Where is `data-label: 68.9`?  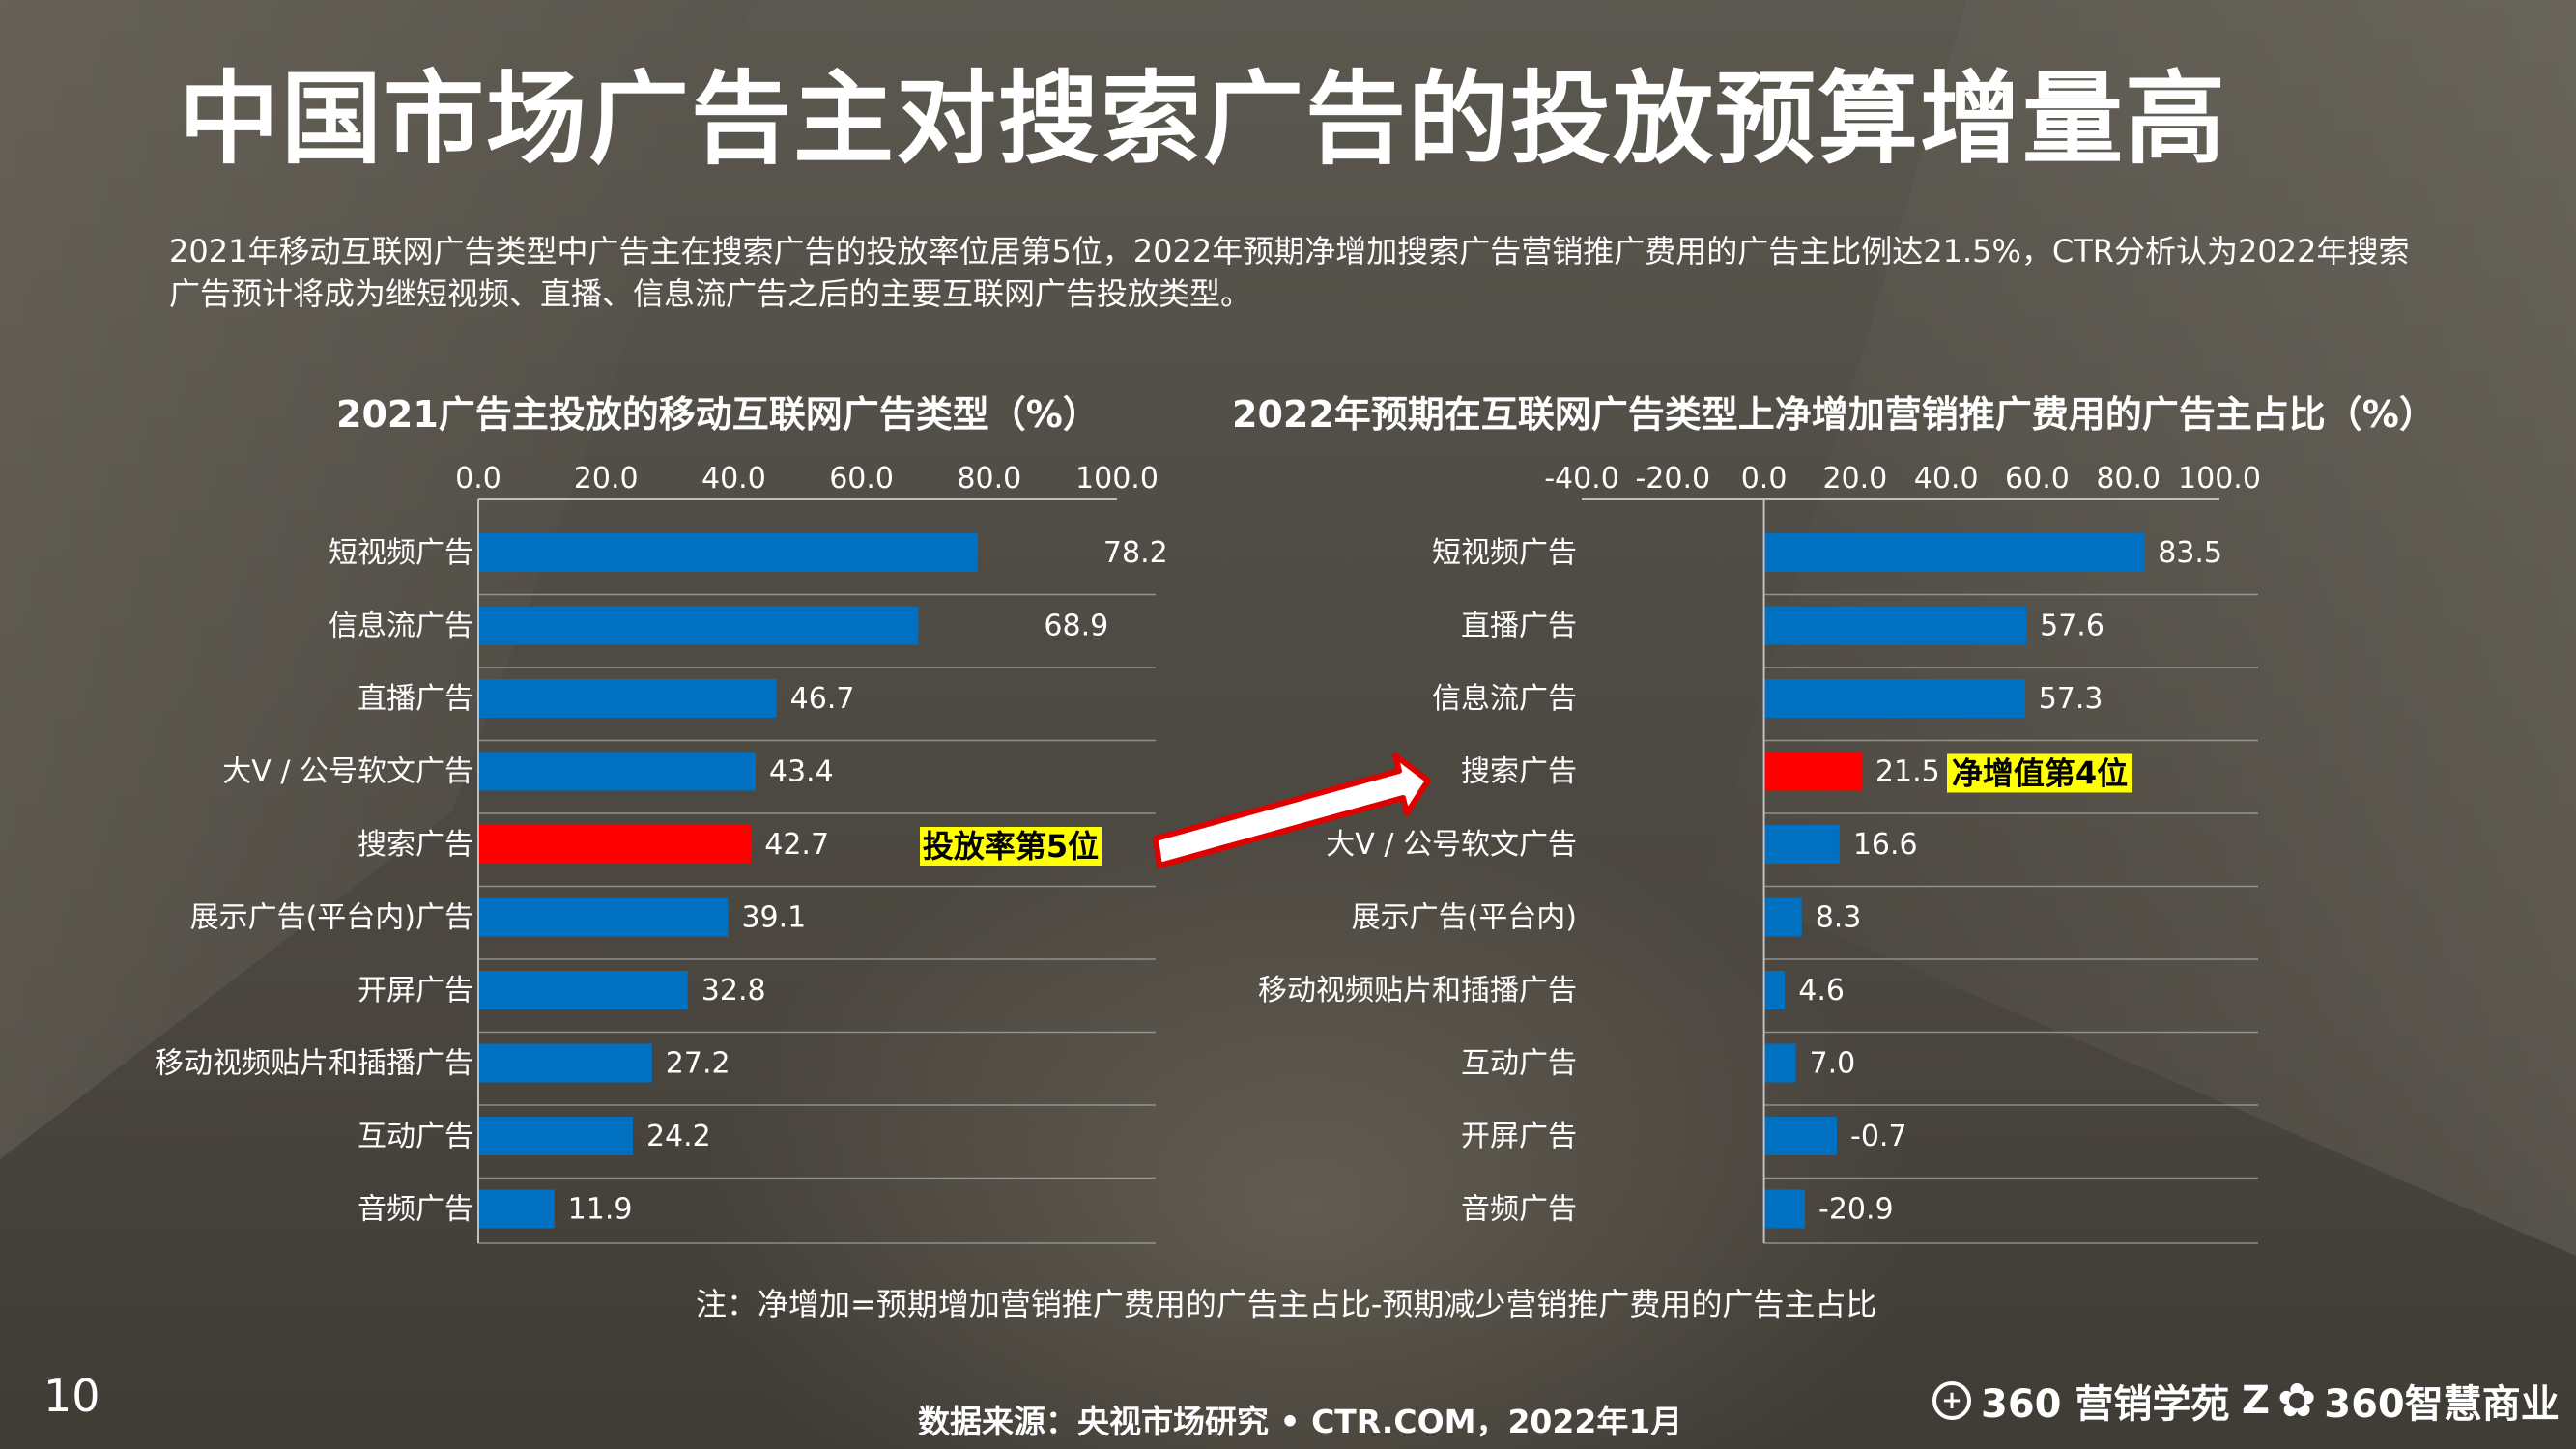
data-label: 68.9 is located at coordinates (1076, 626).